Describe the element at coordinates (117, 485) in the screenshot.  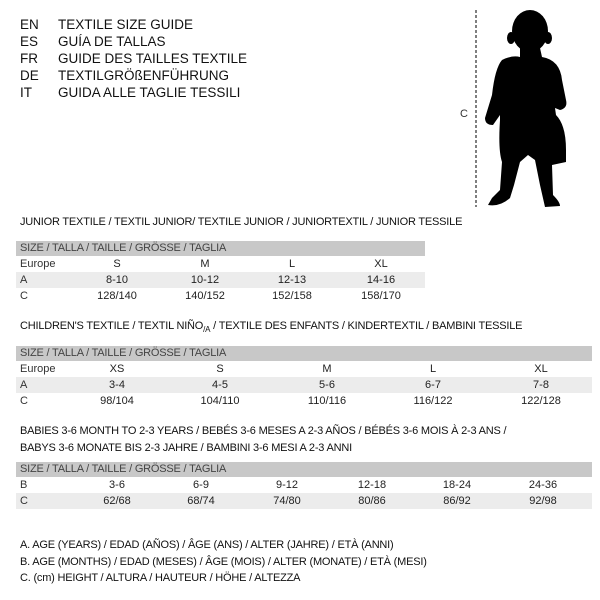
I see `table-cell: 3-6` at that location.